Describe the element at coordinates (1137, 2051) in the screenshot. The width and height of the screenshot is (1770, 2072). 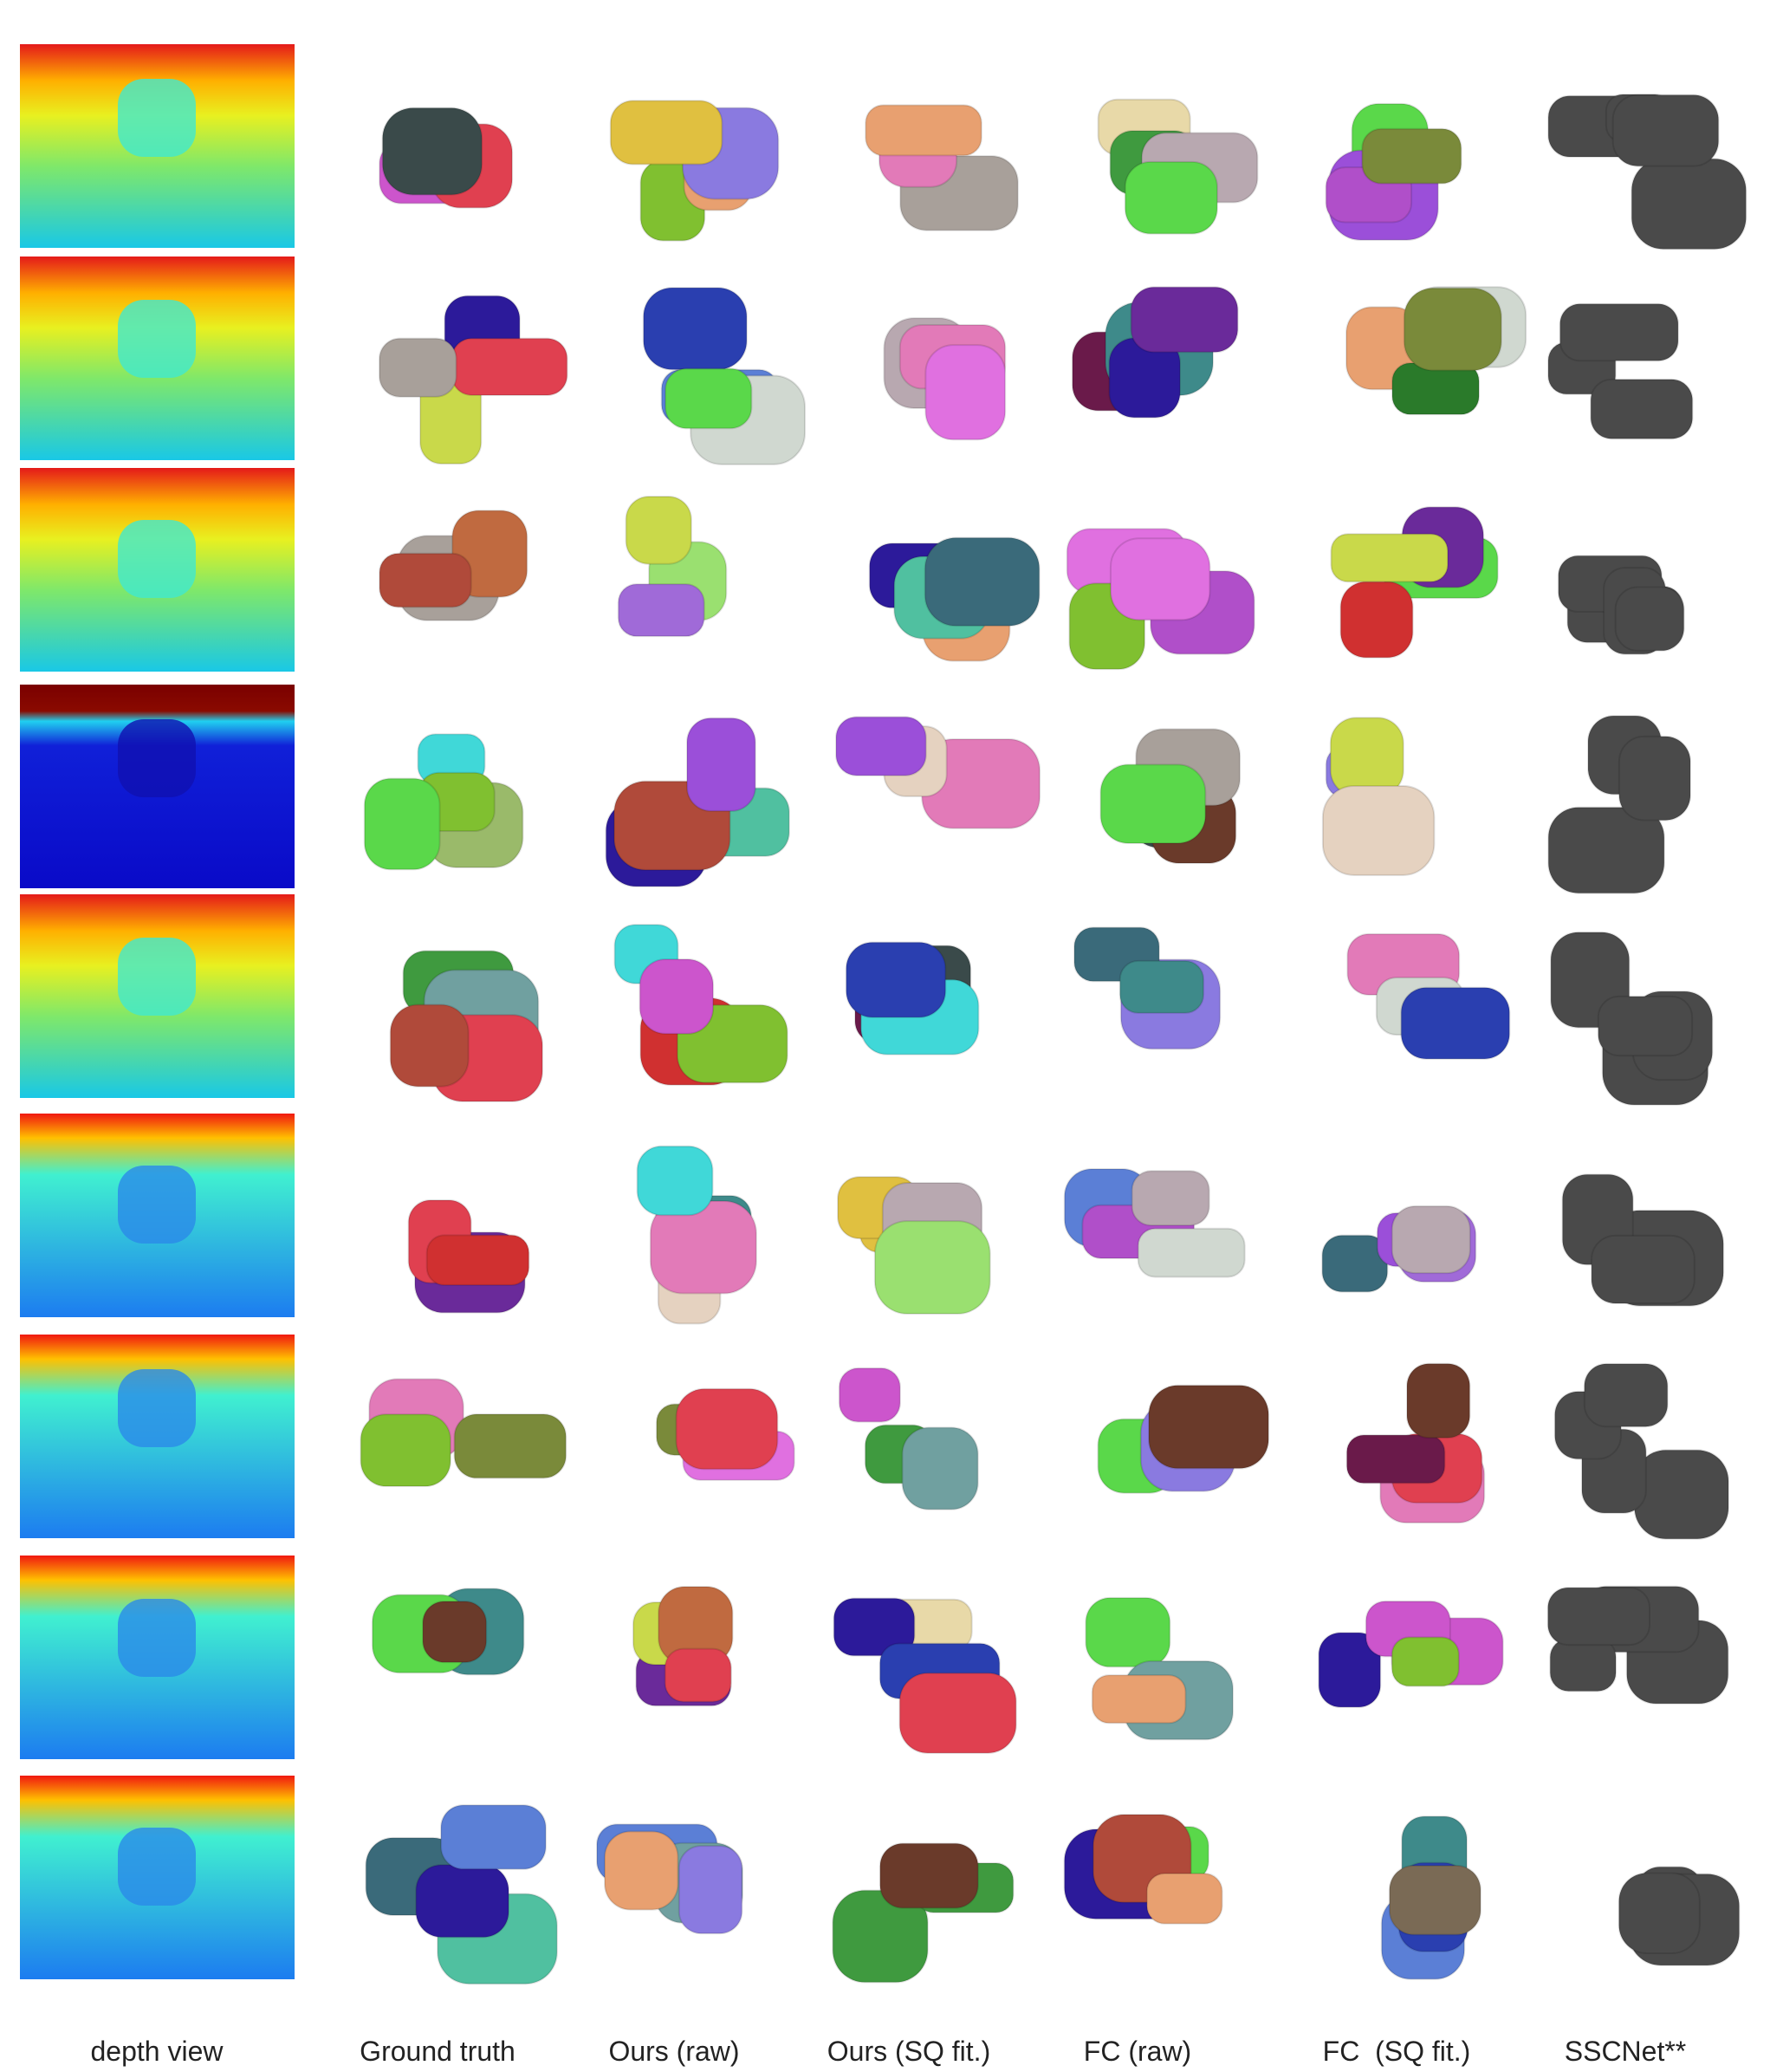
I see `column-label: FC (raw)` at that location.